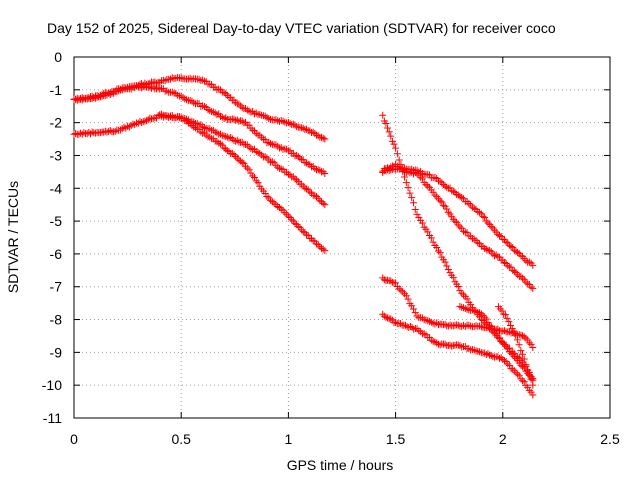 This screenshot has width=640, height=480. What do you see at coordinates (56, 221) in the screenshot?
I see `y-tick-label: -5` at bounding box center [56, 221].